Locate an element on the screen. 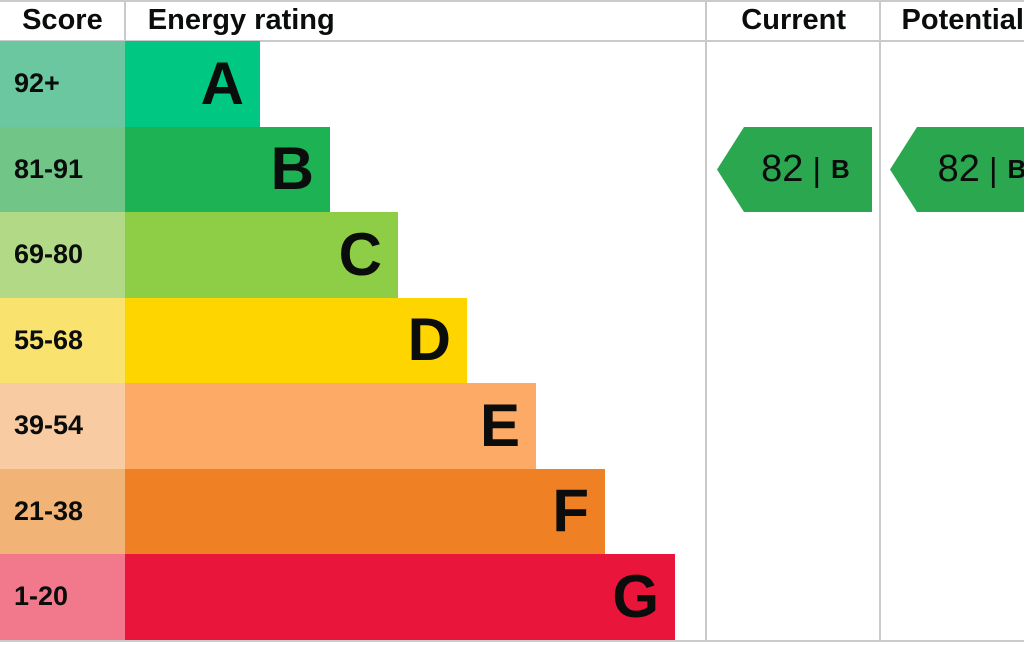 Image resolution: width=1024 pixels, height=647 pixels. band-row-f: 21-38 F is located at coordinates (512, 511).